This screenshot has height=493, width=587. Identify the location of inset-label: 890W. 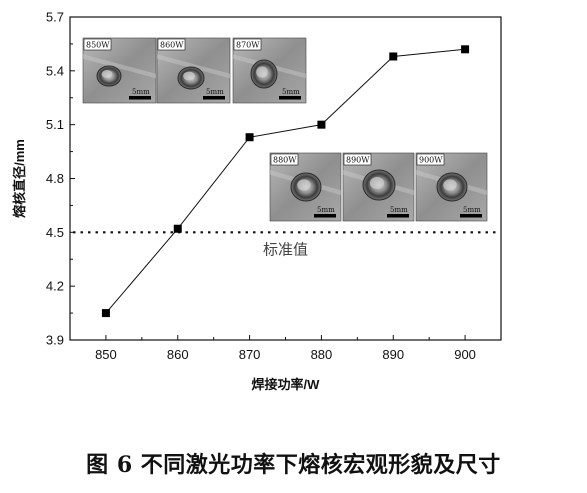
(358, 160).